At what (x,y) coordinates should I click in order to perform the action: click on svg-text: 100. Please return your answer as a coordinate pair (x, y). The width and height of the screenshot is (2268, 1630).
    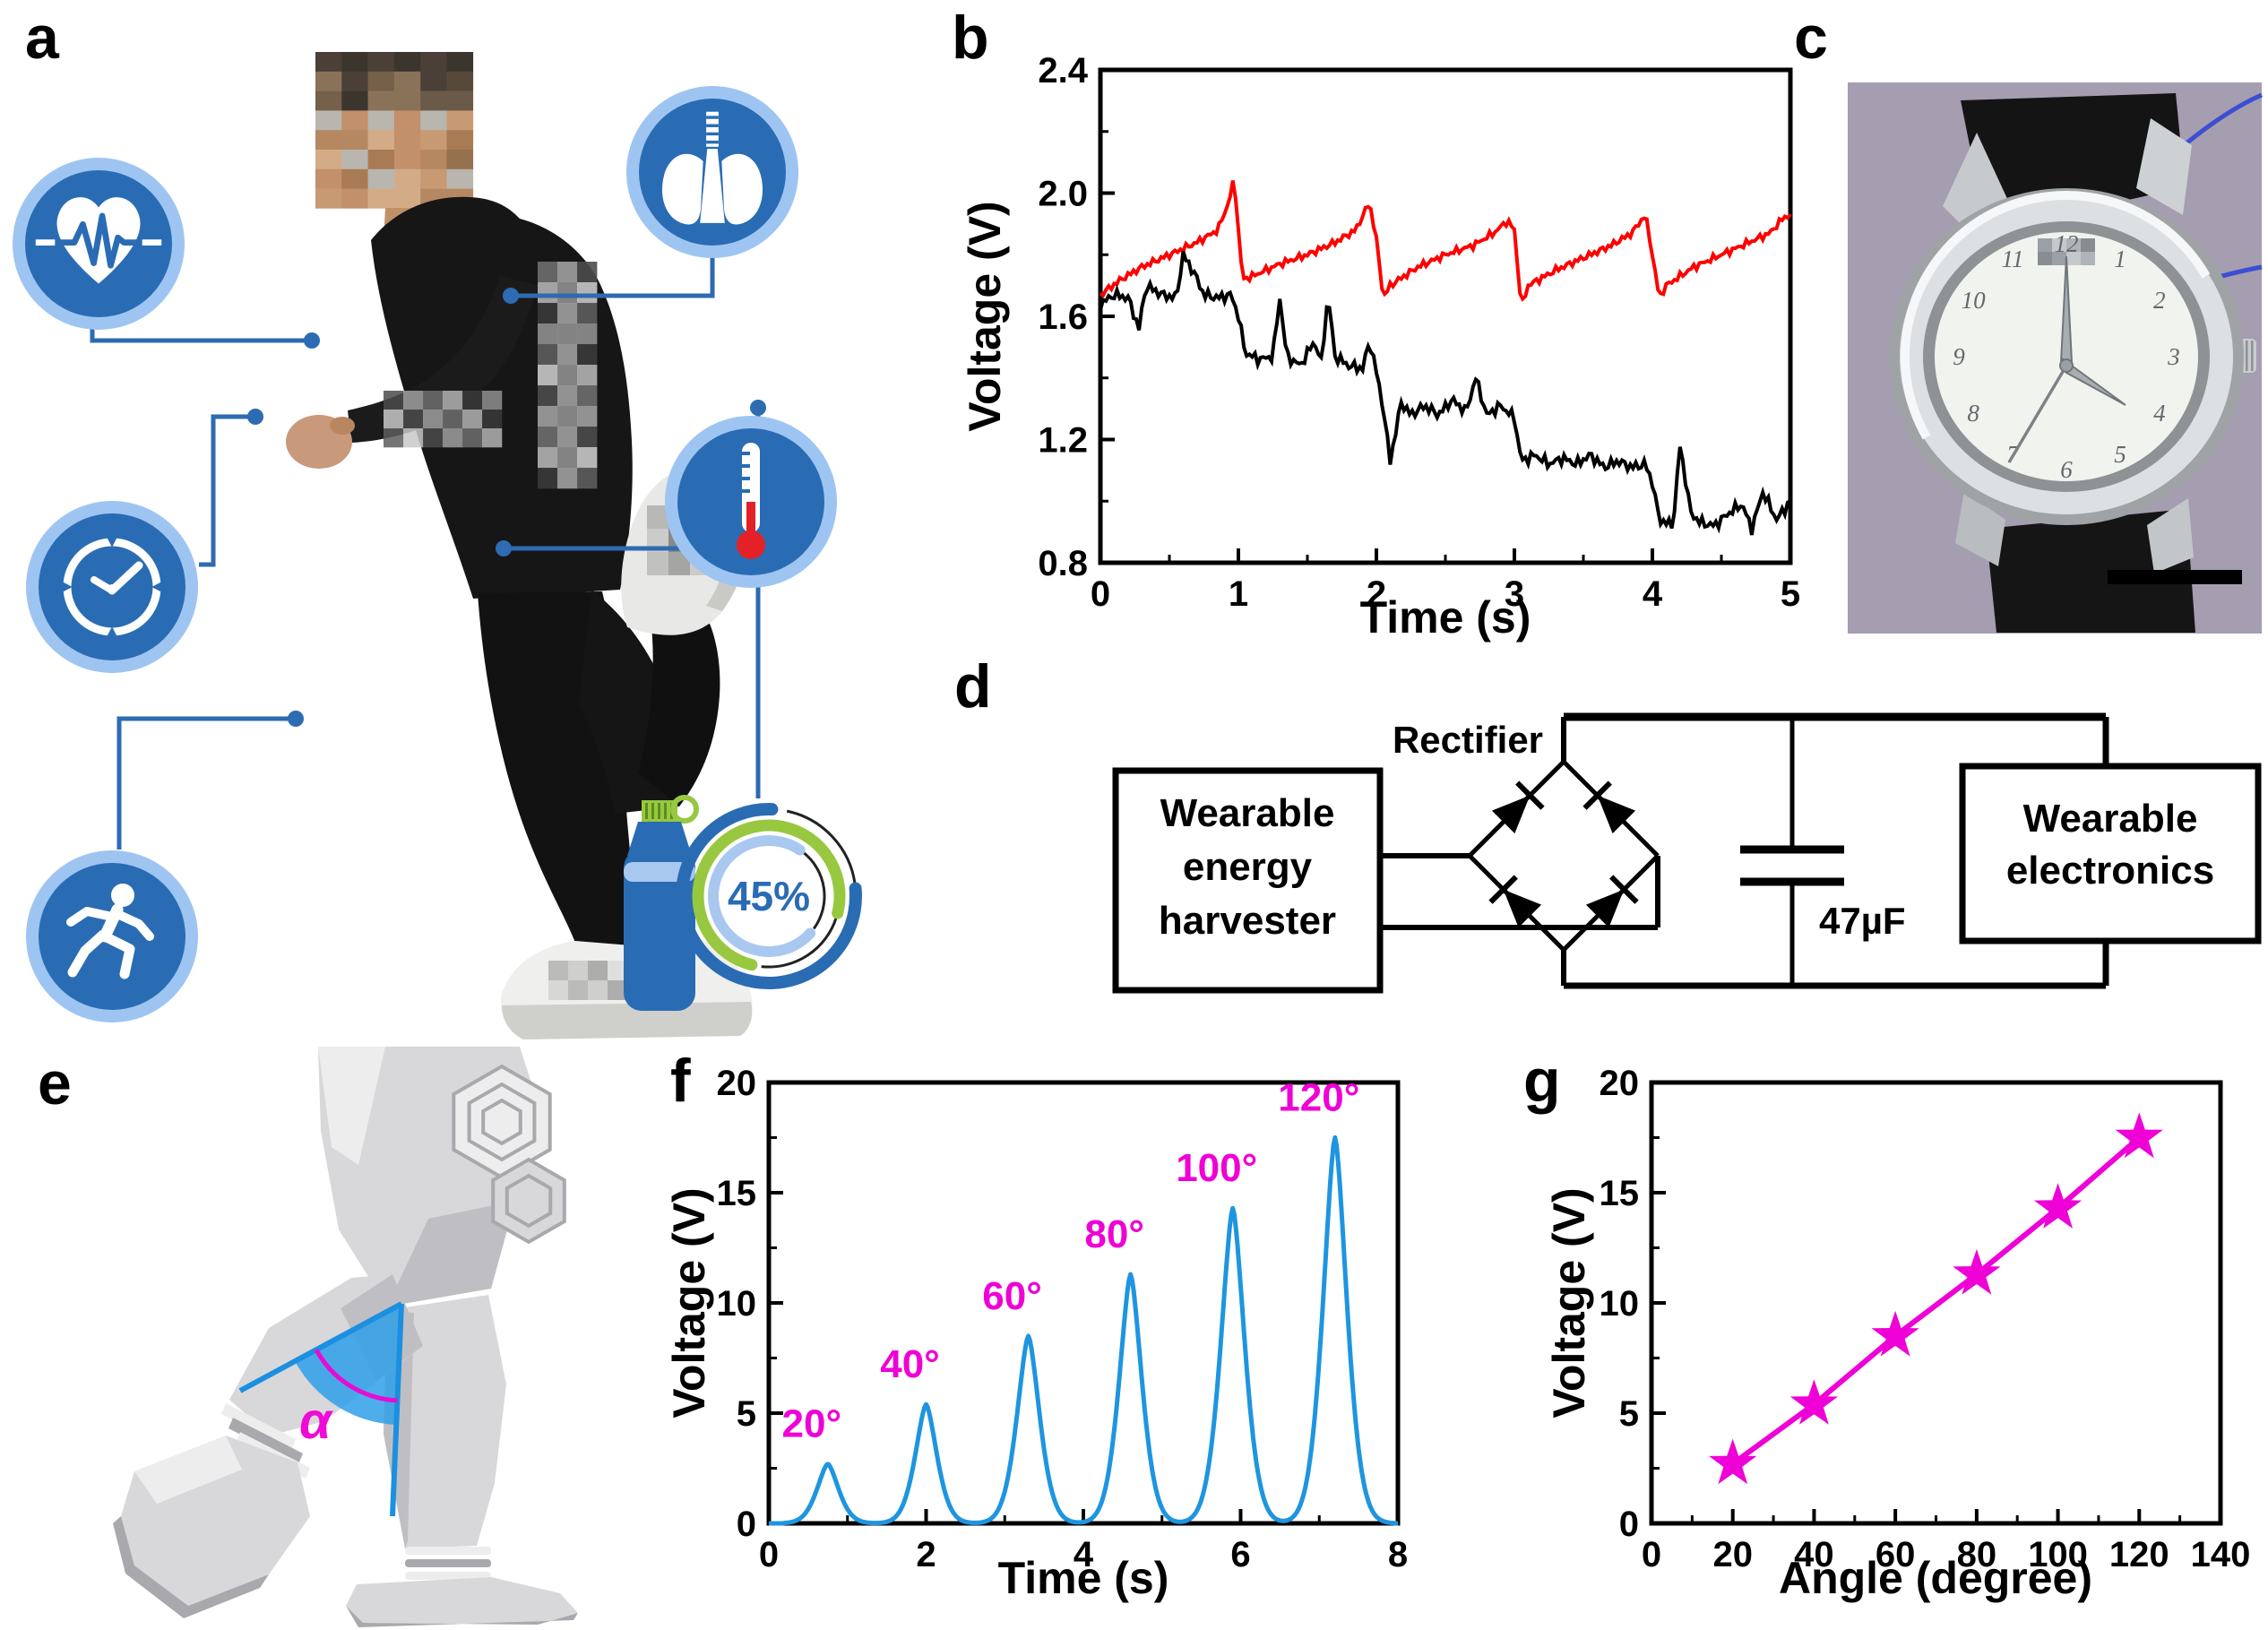
    Looking at the image, I should click on (2058, 1554).